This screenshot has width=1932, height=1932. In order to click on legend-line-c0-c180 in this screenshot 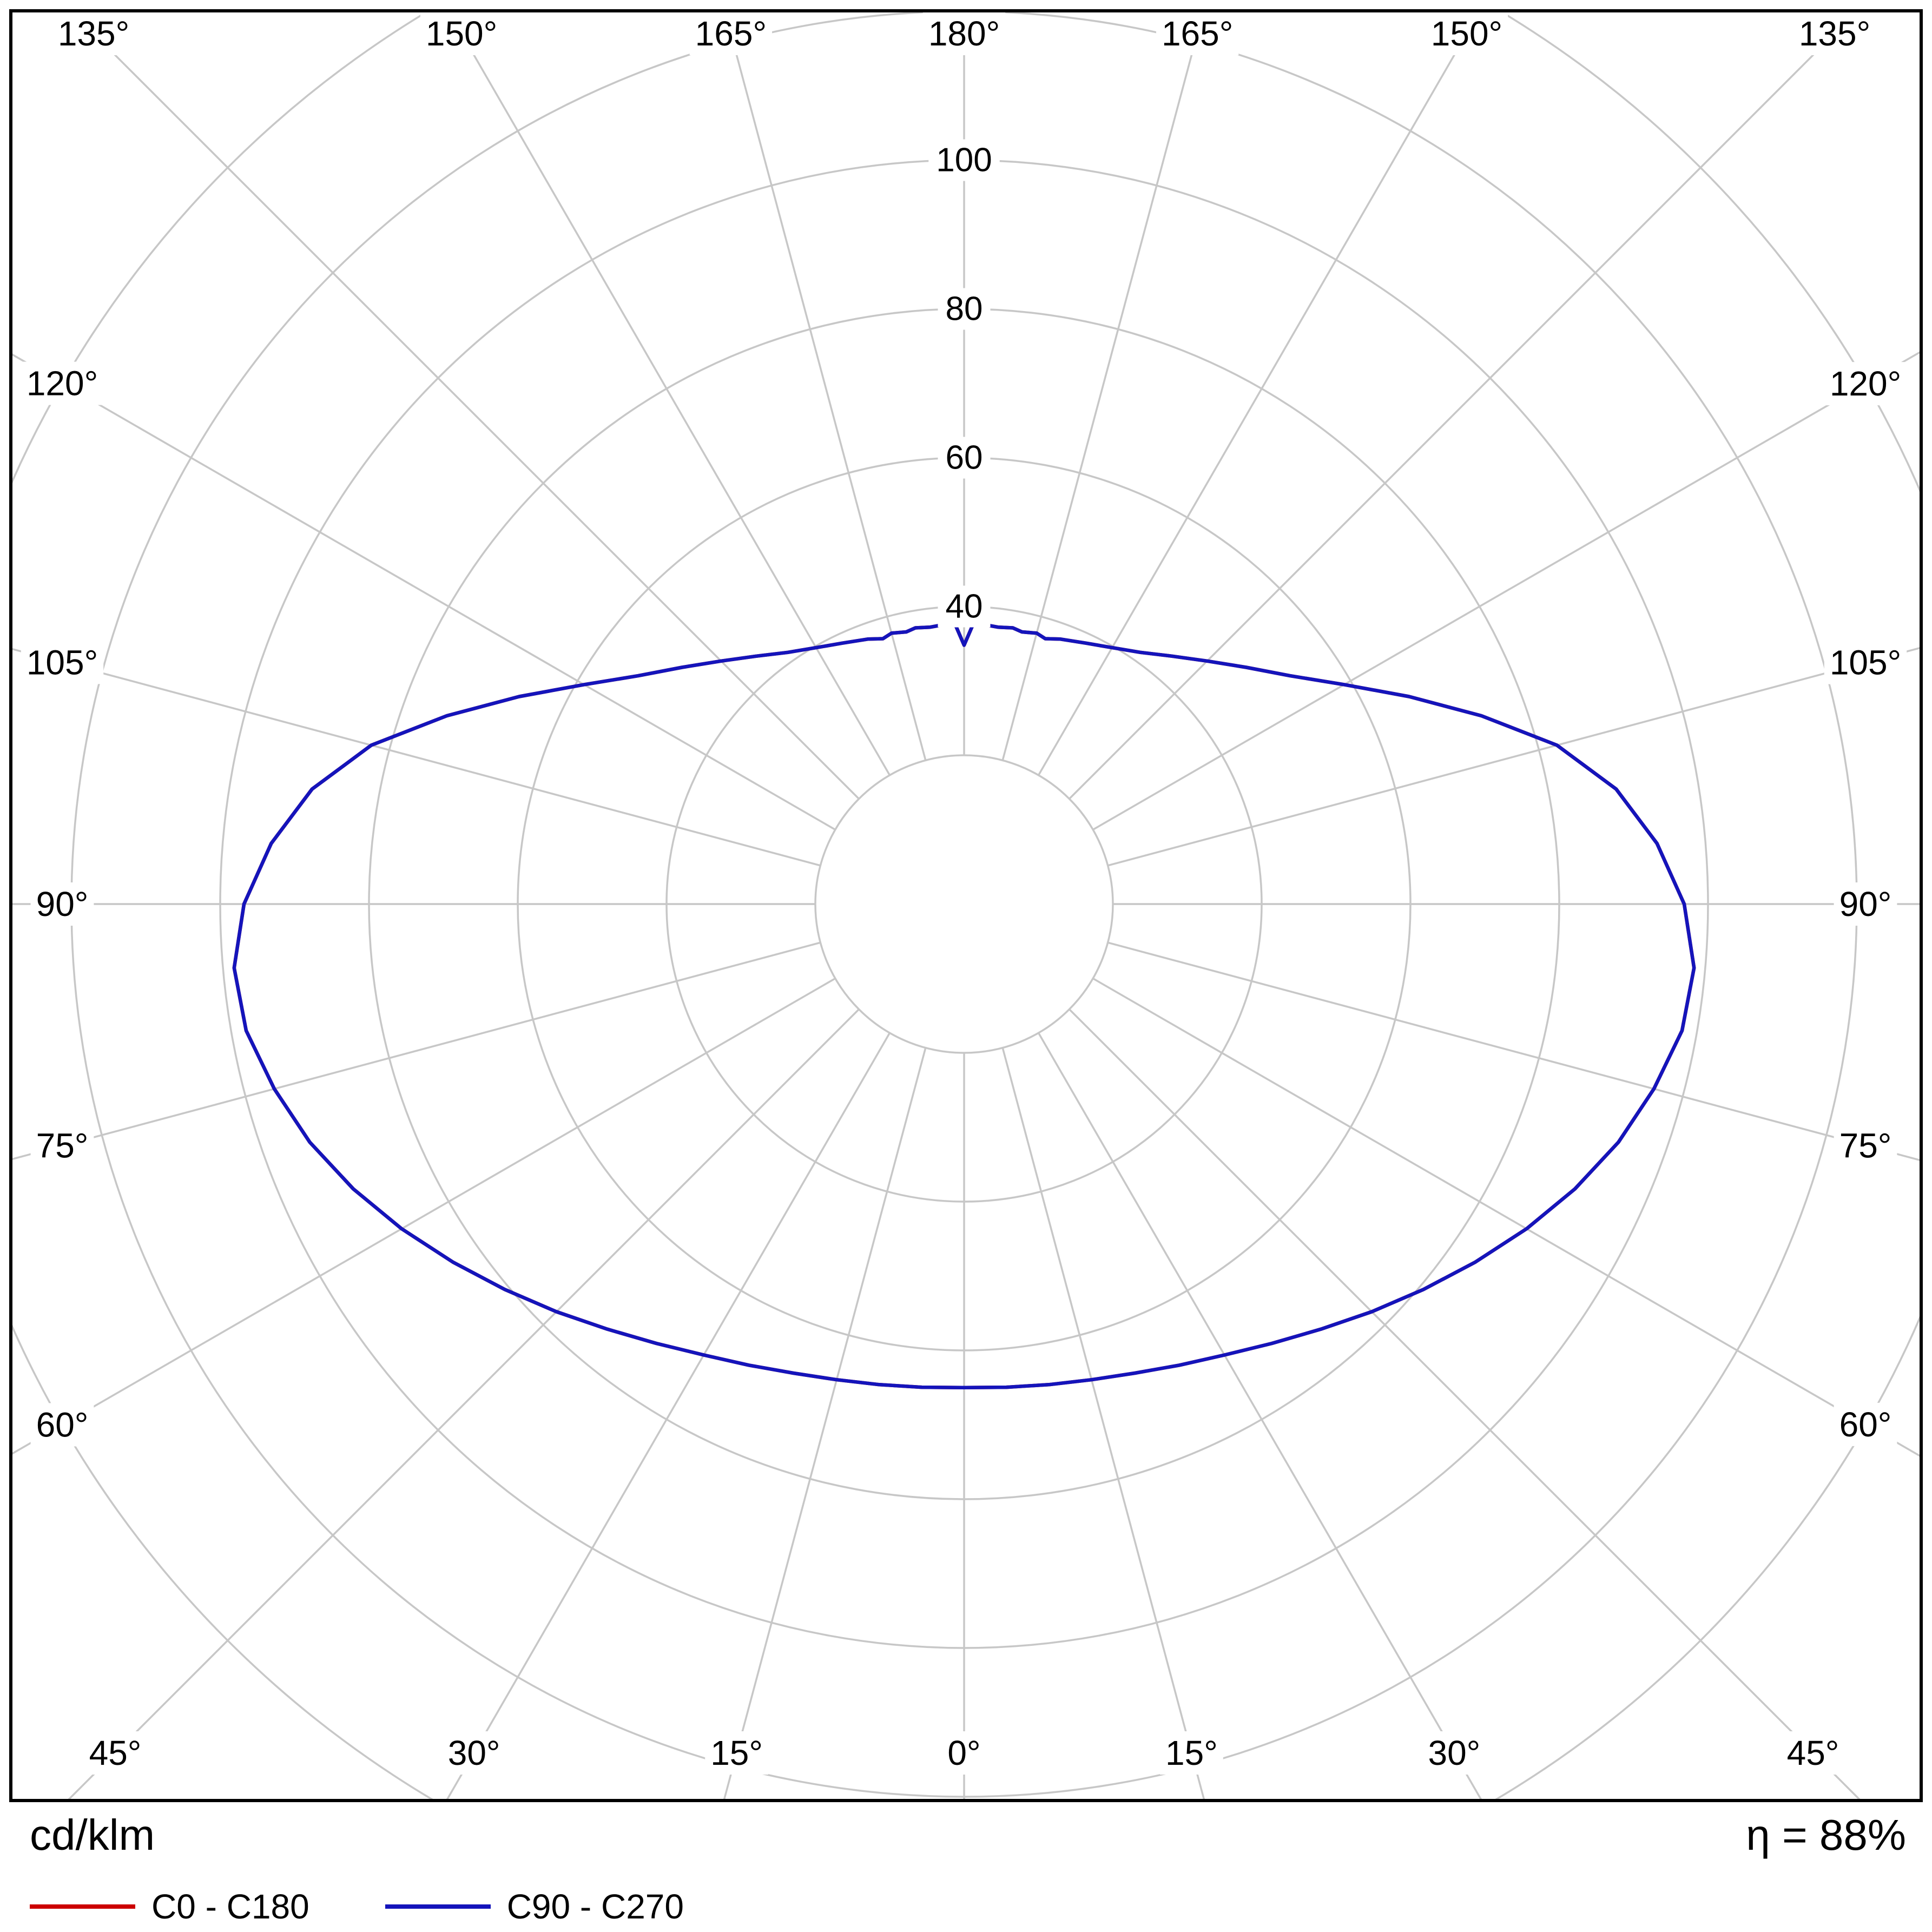, I will do `click(82, 1906)`.